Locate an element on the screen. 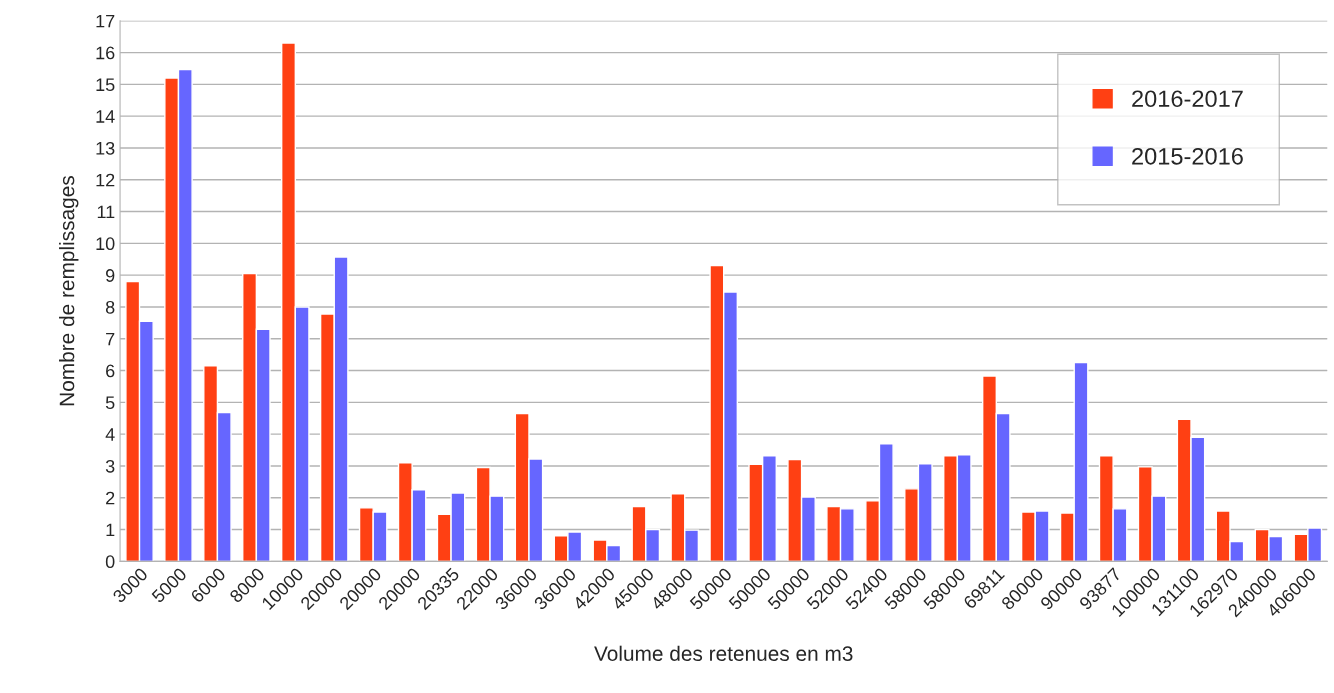  y-axis-title: Nombre de remplissages is located at coordinates (69, 291).